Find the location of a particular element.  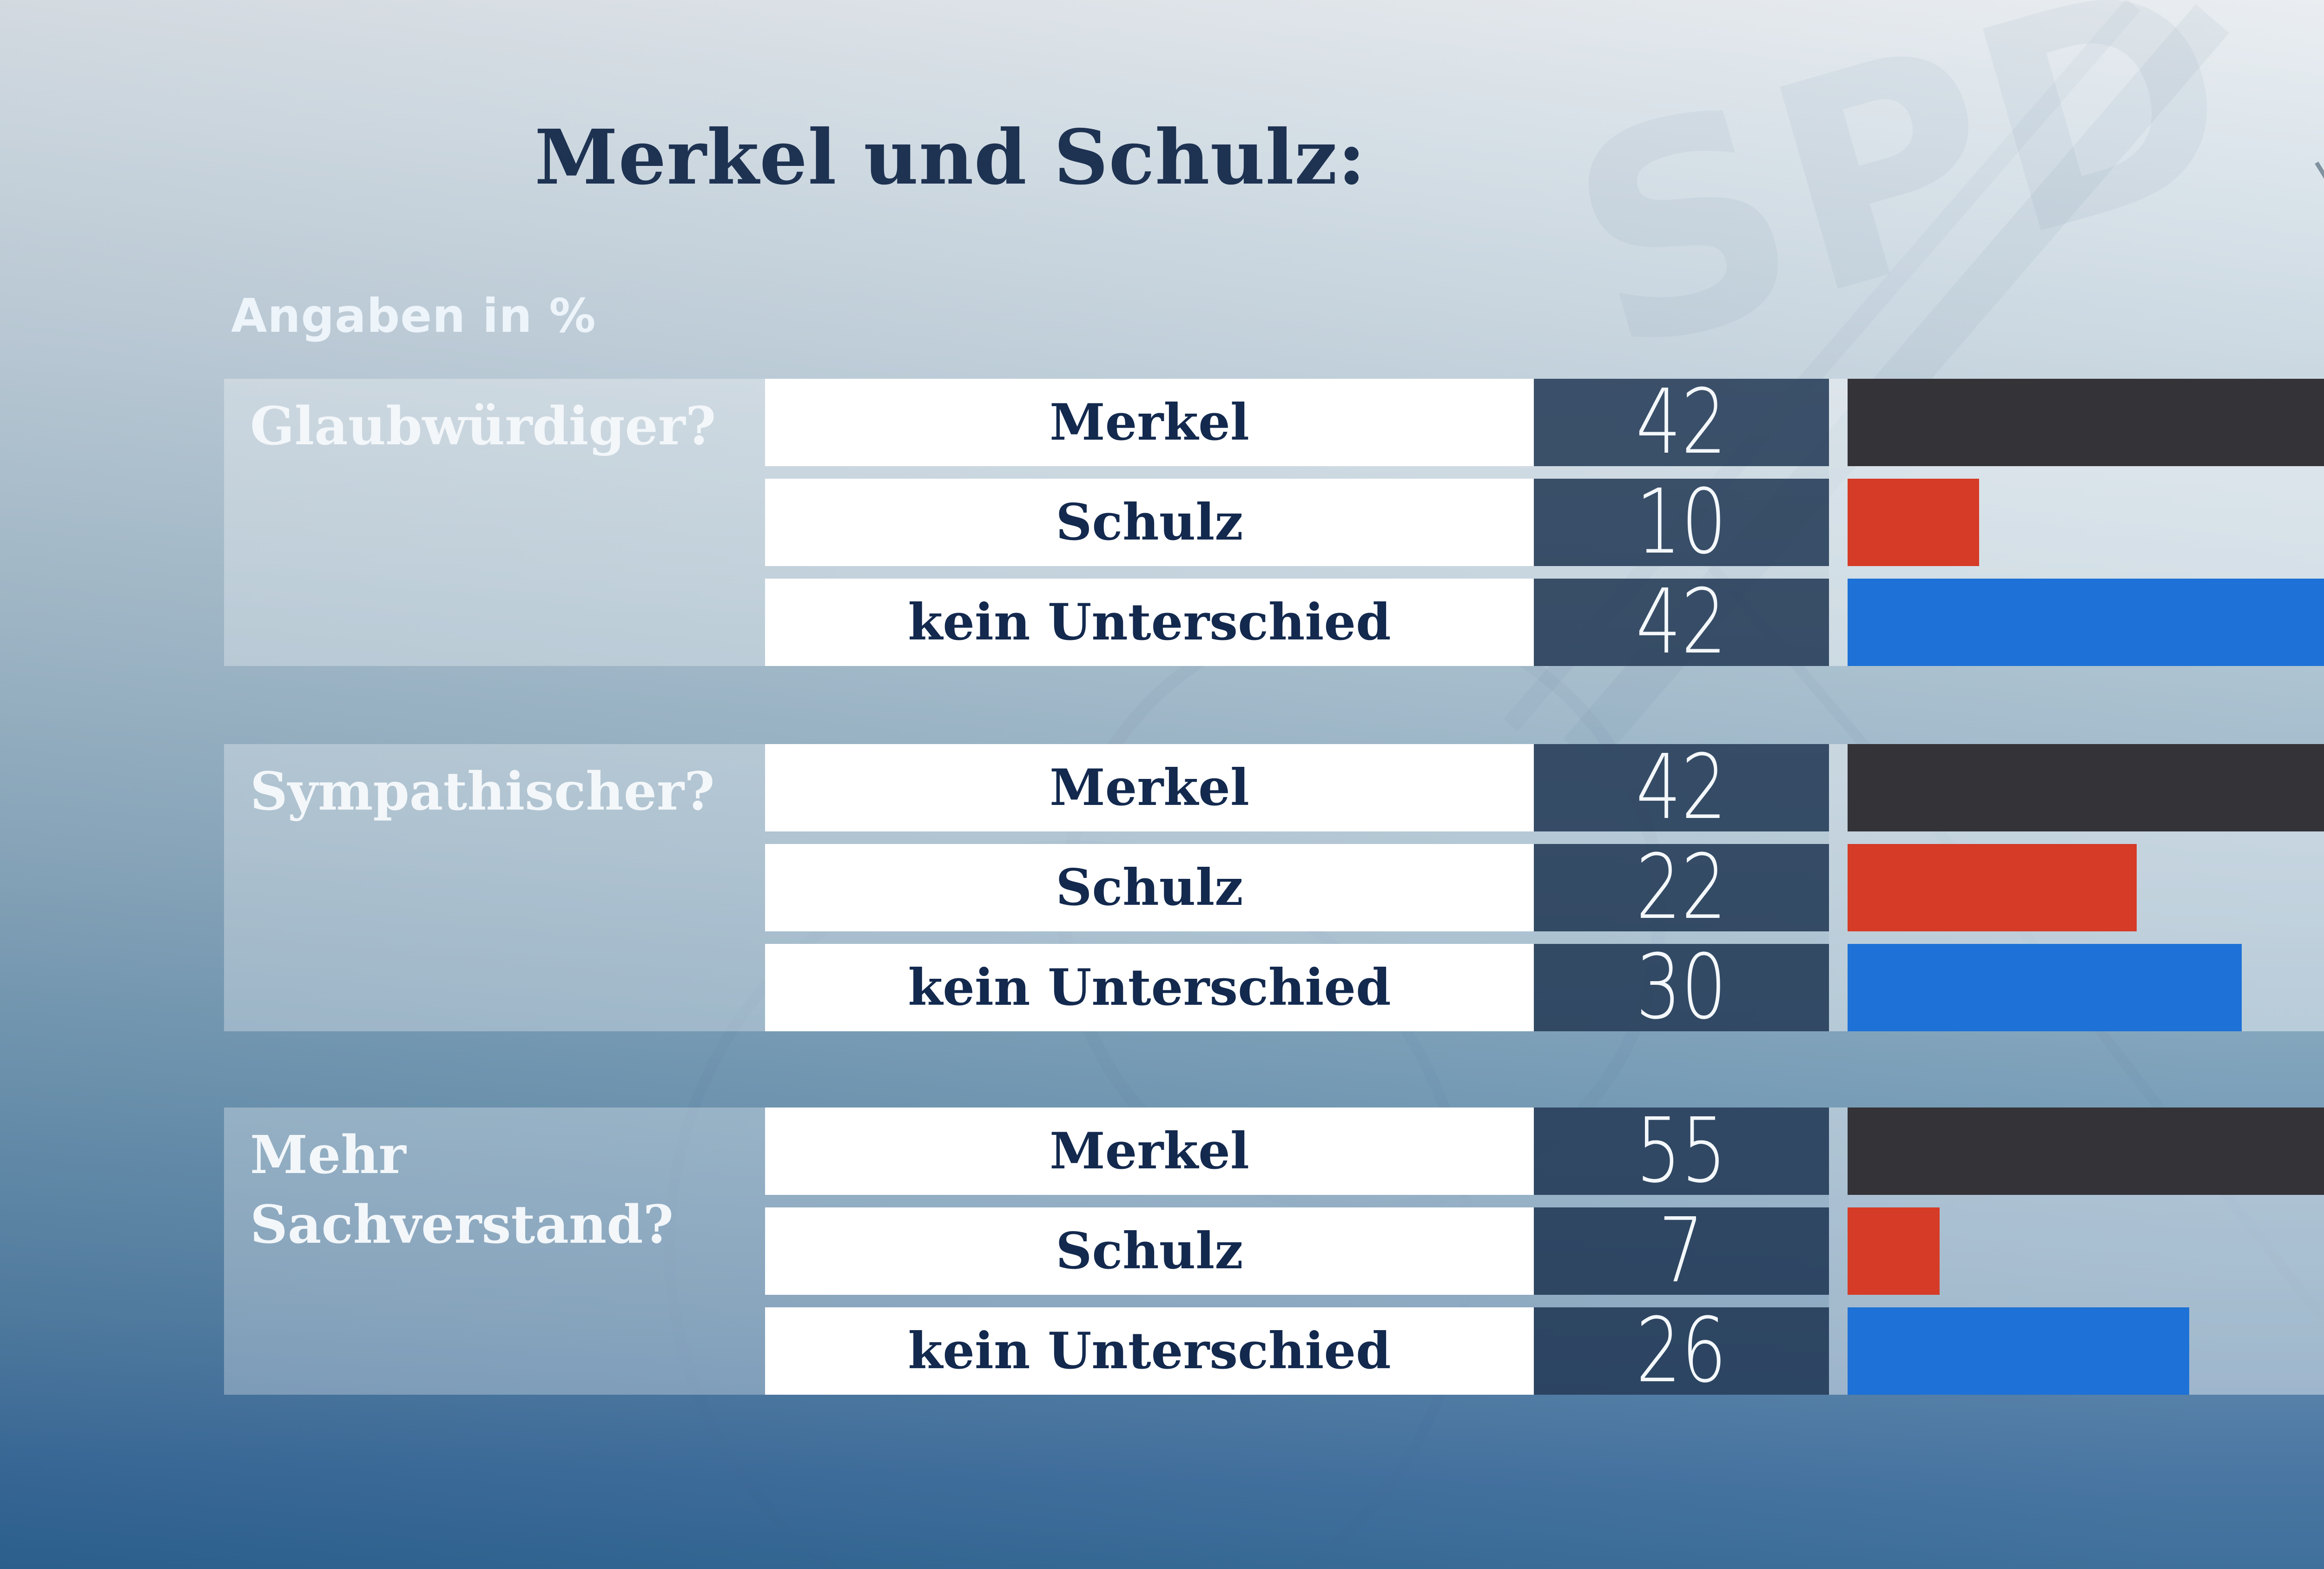

value-text: 7 is located at coordinates (1681, 1251).